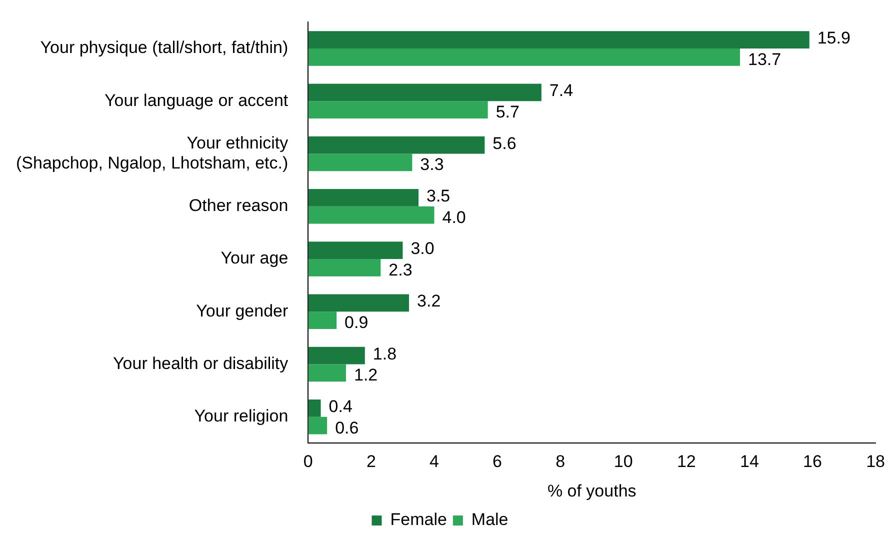 The width and height of the screenshot is (888, 539). I want to click on y-tick-label: Your physique (tall/short, fat/thin), so click(164, 48).